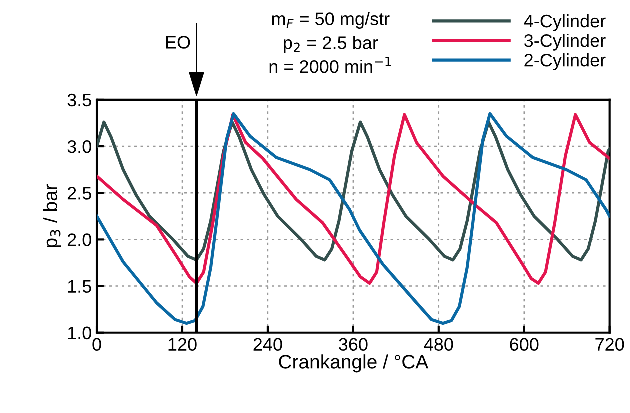 Image resolution: width=630 pixels, height=413 pixels. Describe the element at coordinates (565, 23) in the screenshot. I see `legend-label: 4-Cylinder` at that location.